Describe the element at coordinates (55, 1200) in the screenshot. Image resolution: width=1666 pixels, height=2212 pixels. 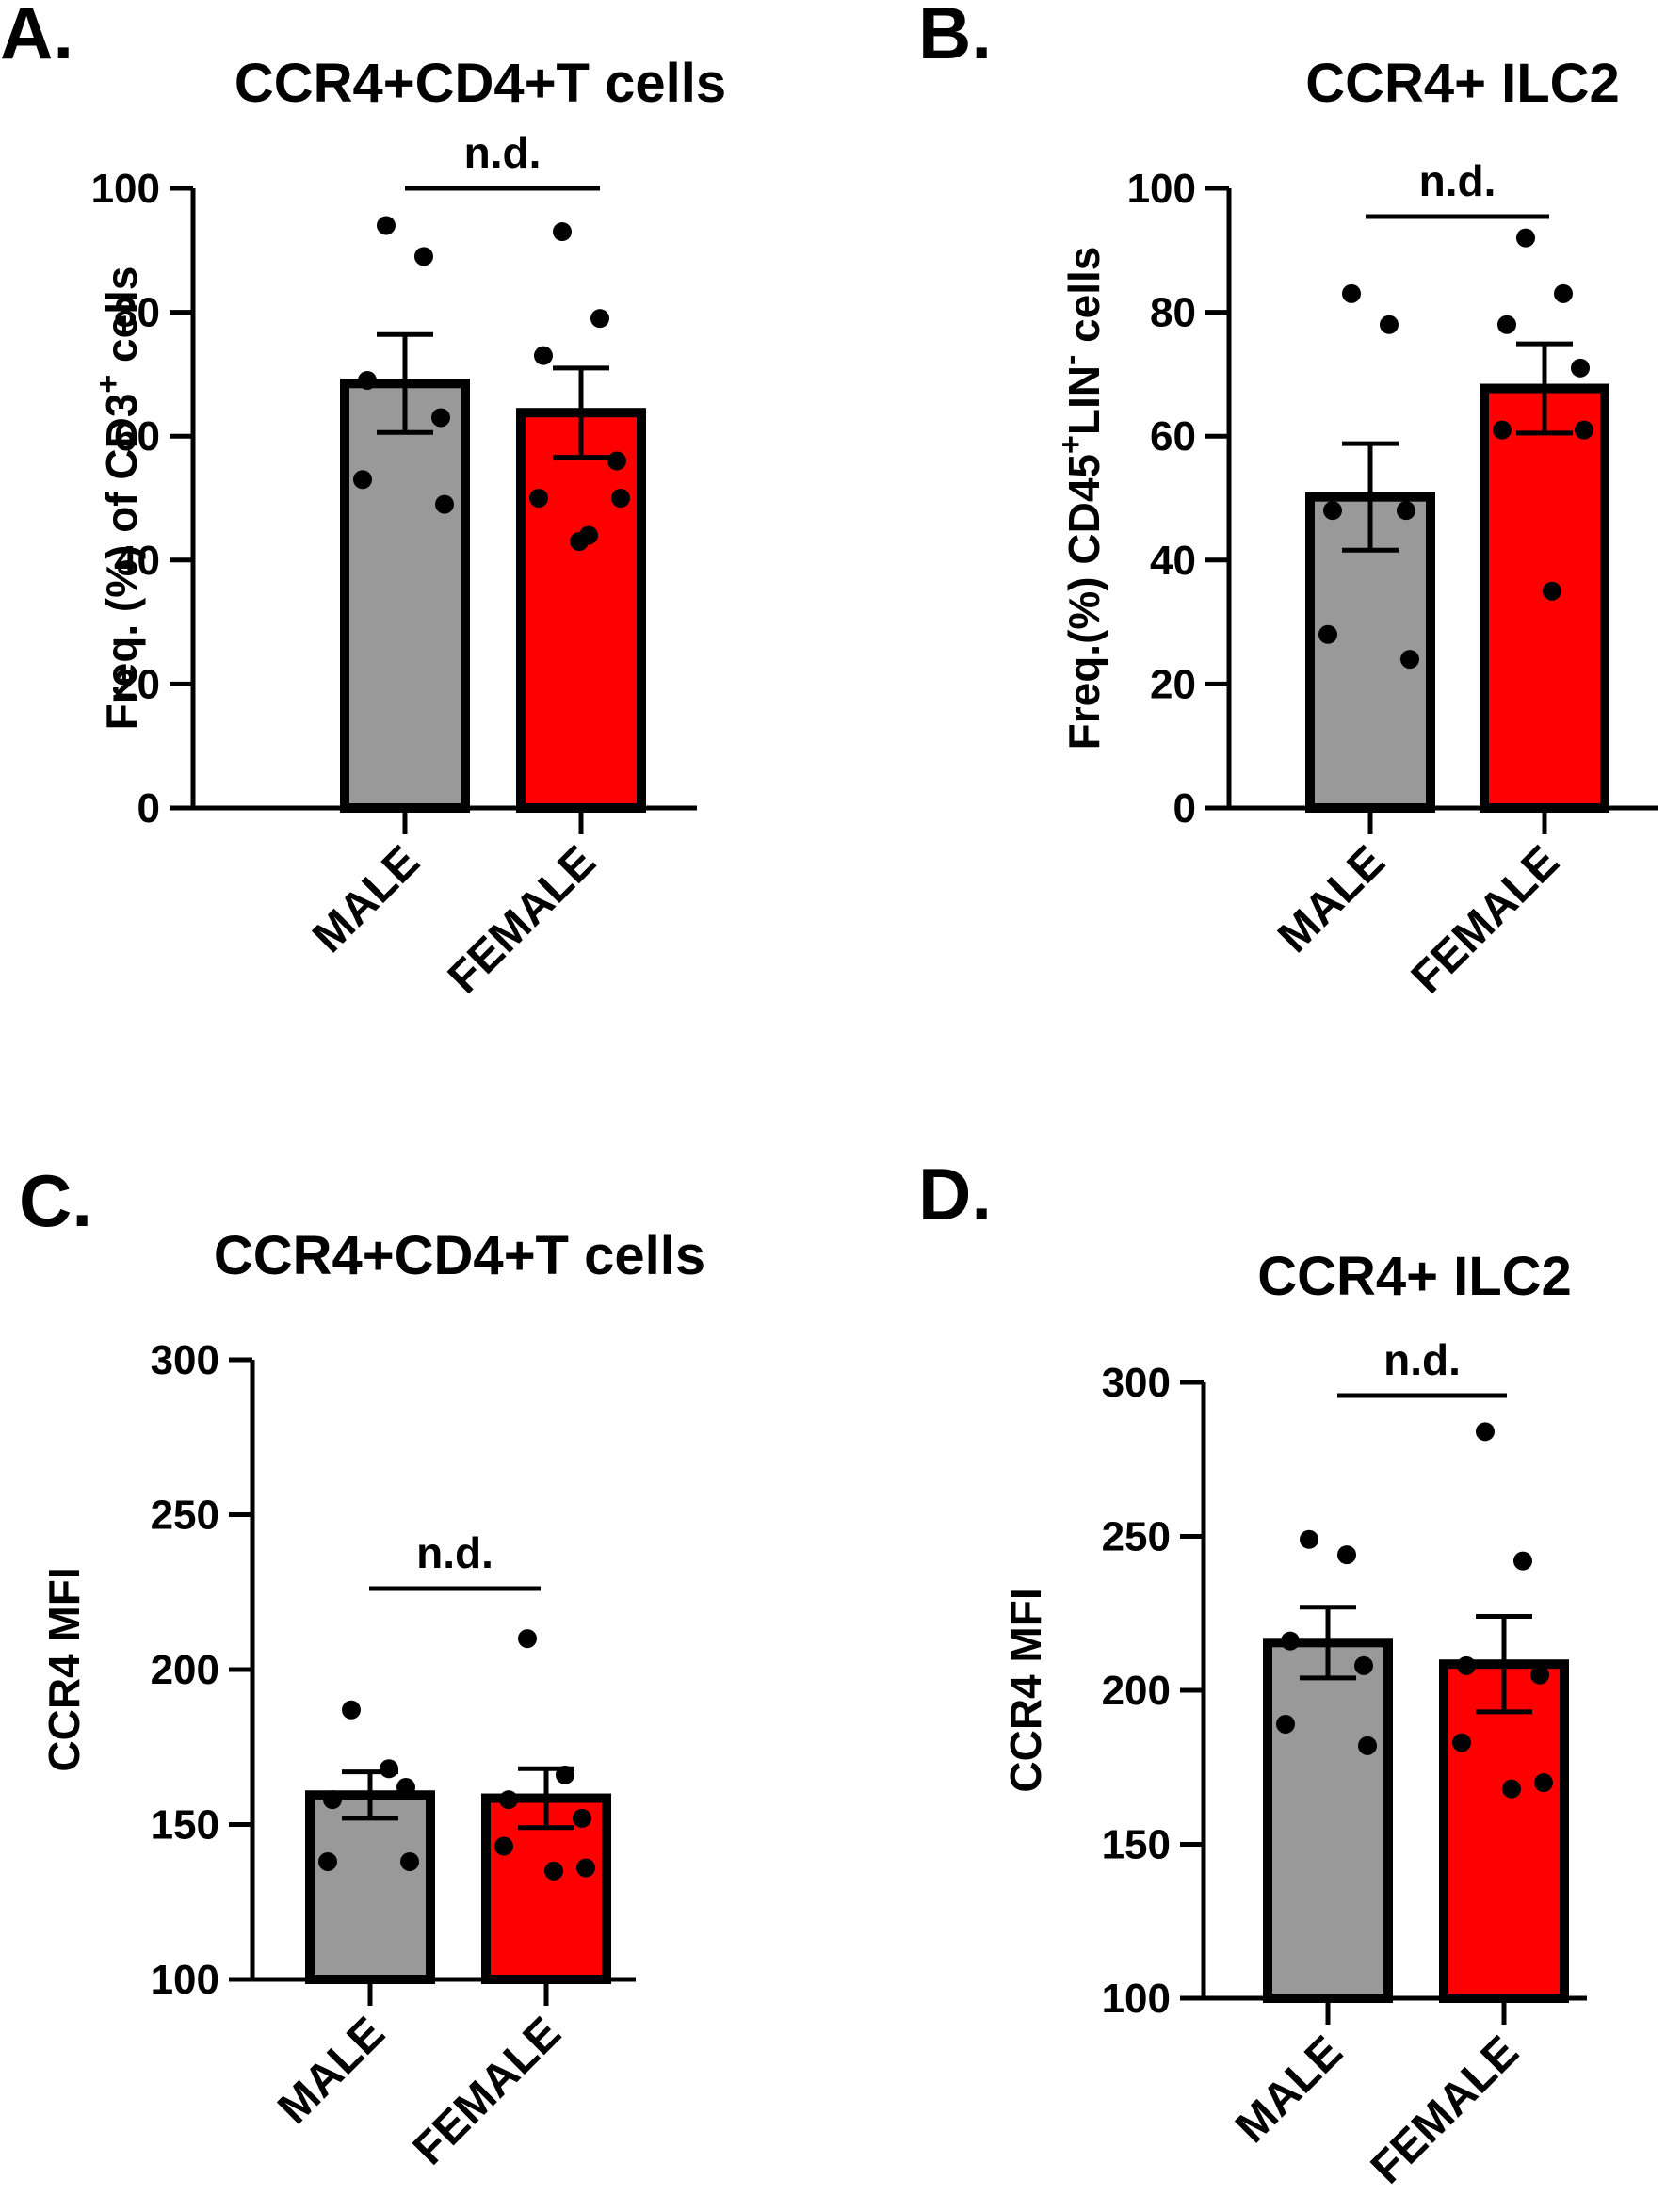
I see `panel-label: C.` at that location.